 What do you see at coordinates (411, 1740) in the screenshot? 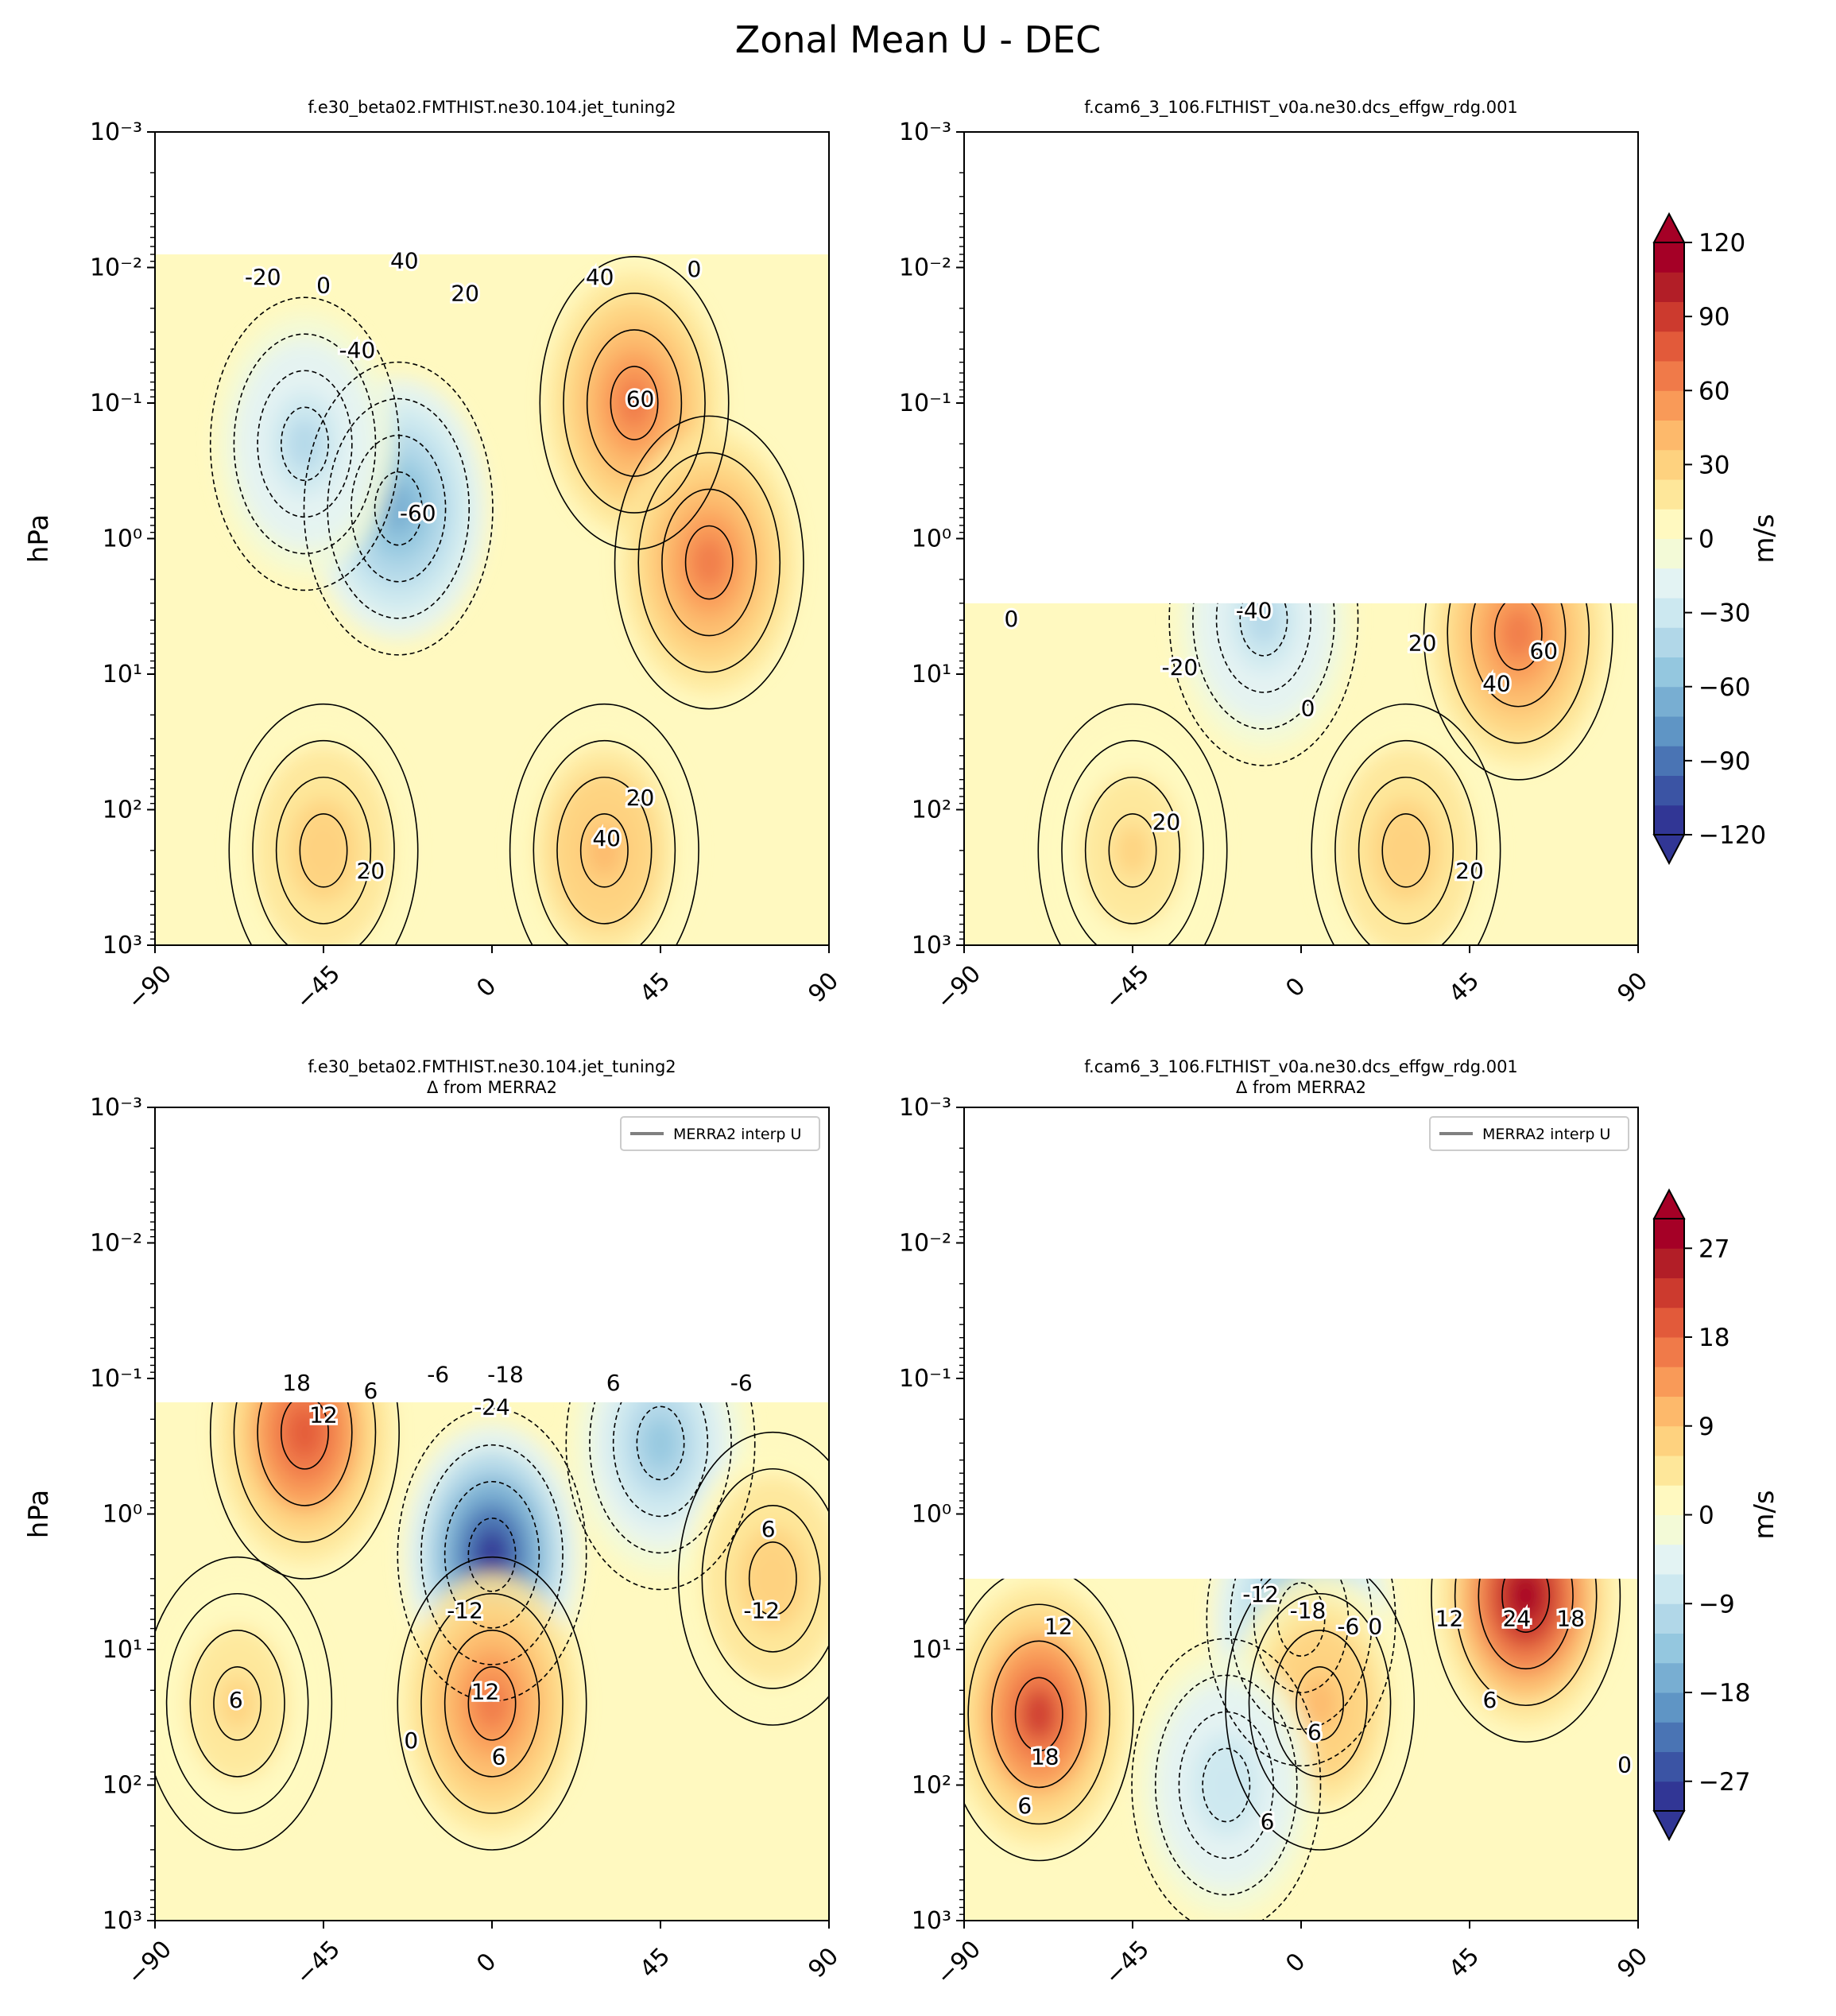
I see `contour-label: 0` at bounding box center [411, 1740].